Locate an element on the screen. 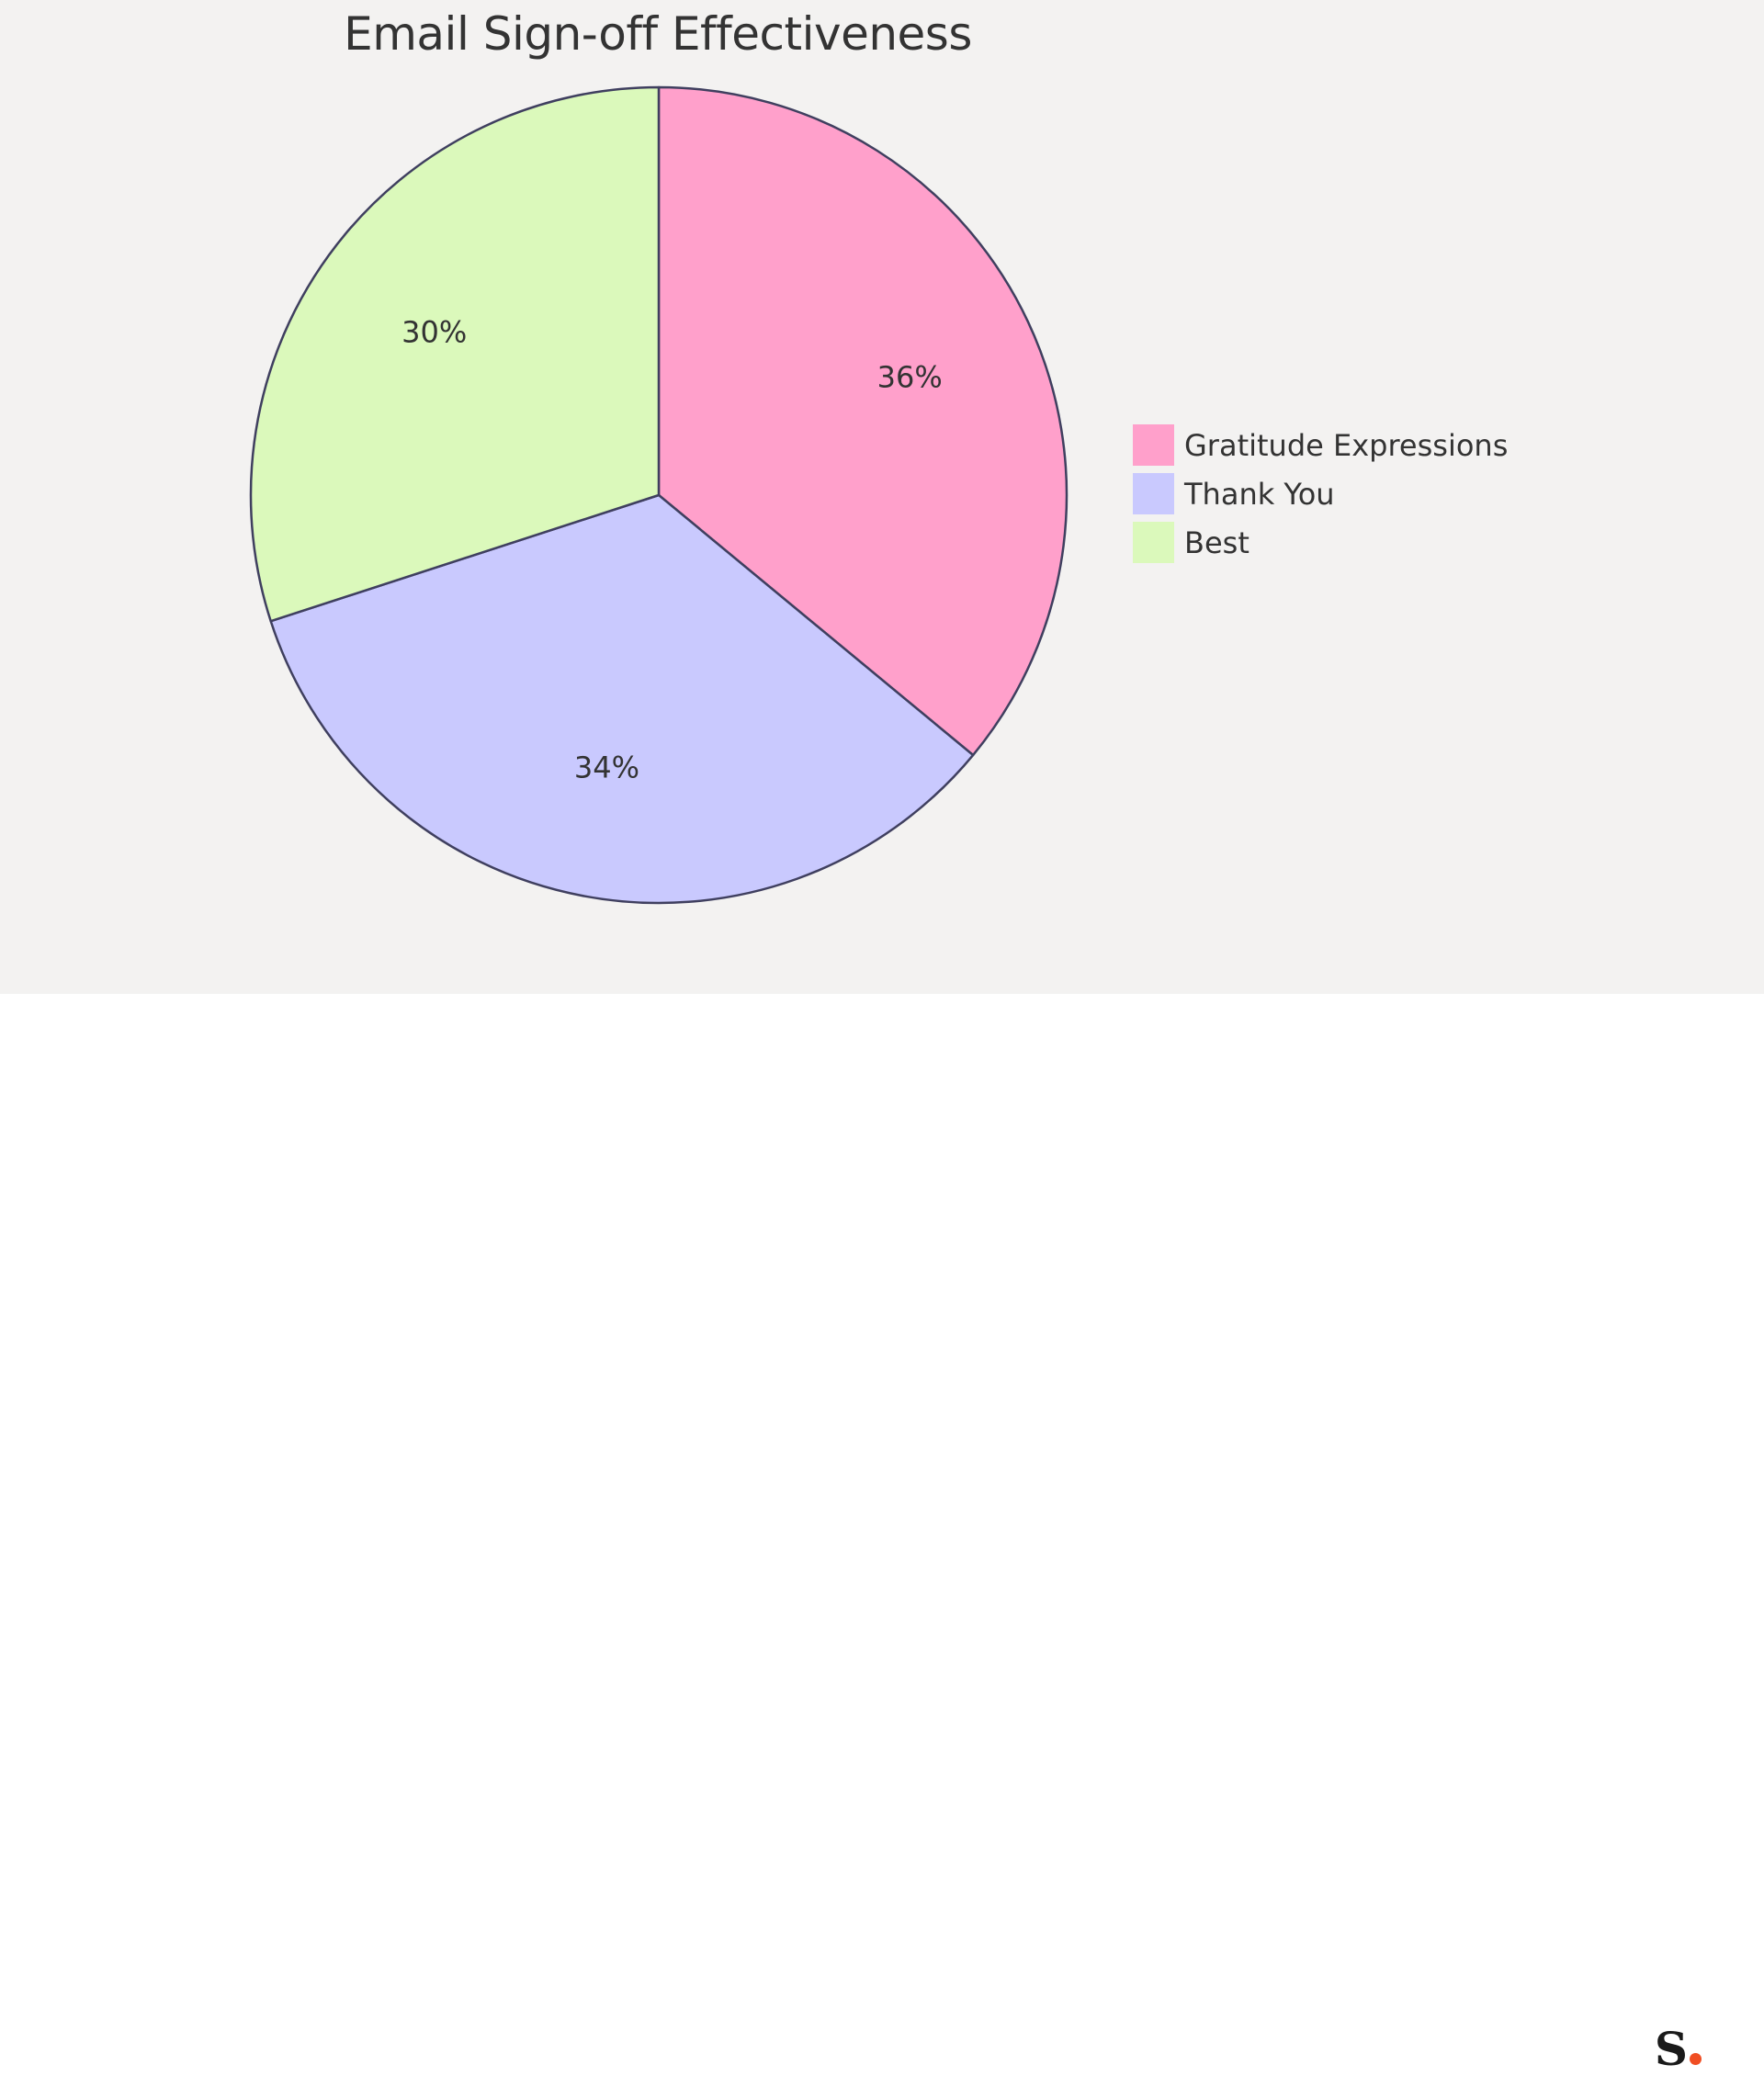  legend-item: Gratitude Expressions is located at coordinates (1320, 445).